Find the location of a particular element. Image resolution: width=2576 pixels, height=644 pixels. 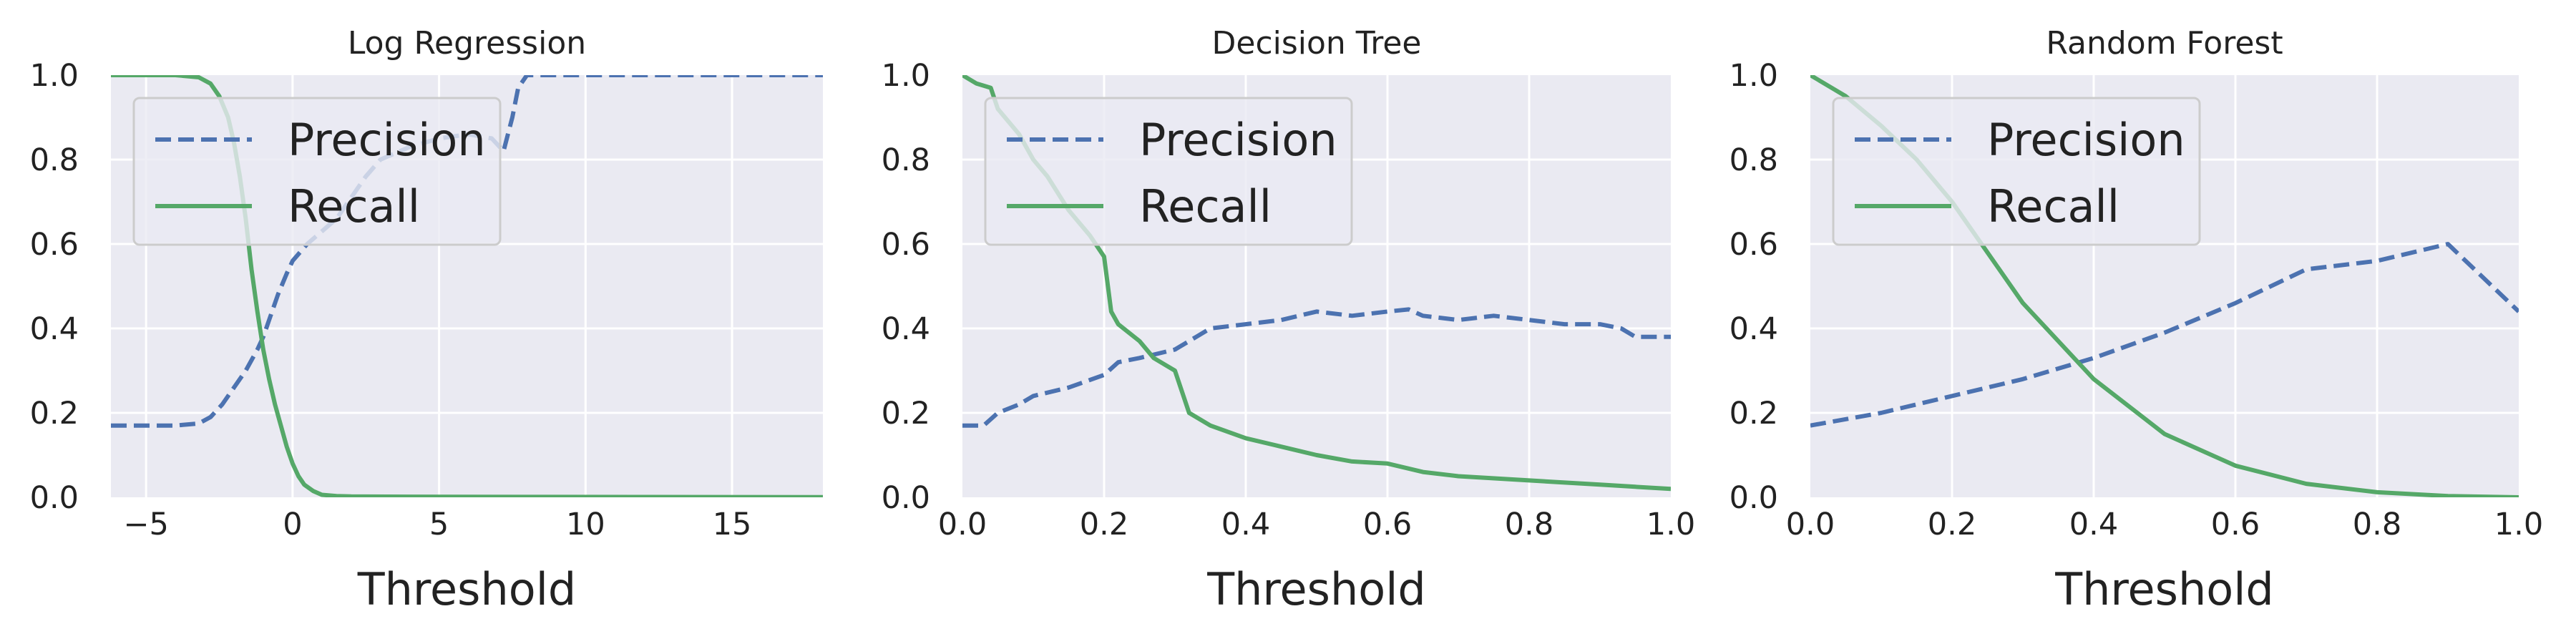

chart-2-y-tick-label: 0.6 is located at coordinates (1753, 245).